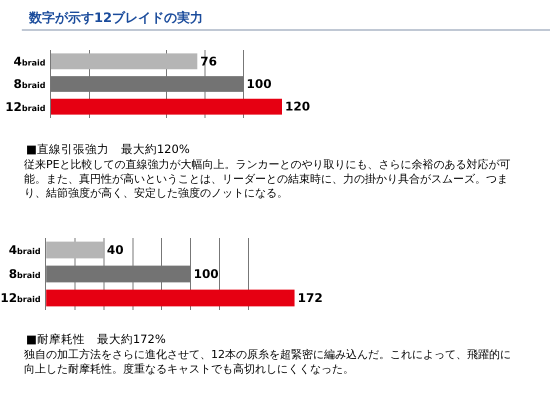  I want to click on data-label: 76, so click(209, 61).